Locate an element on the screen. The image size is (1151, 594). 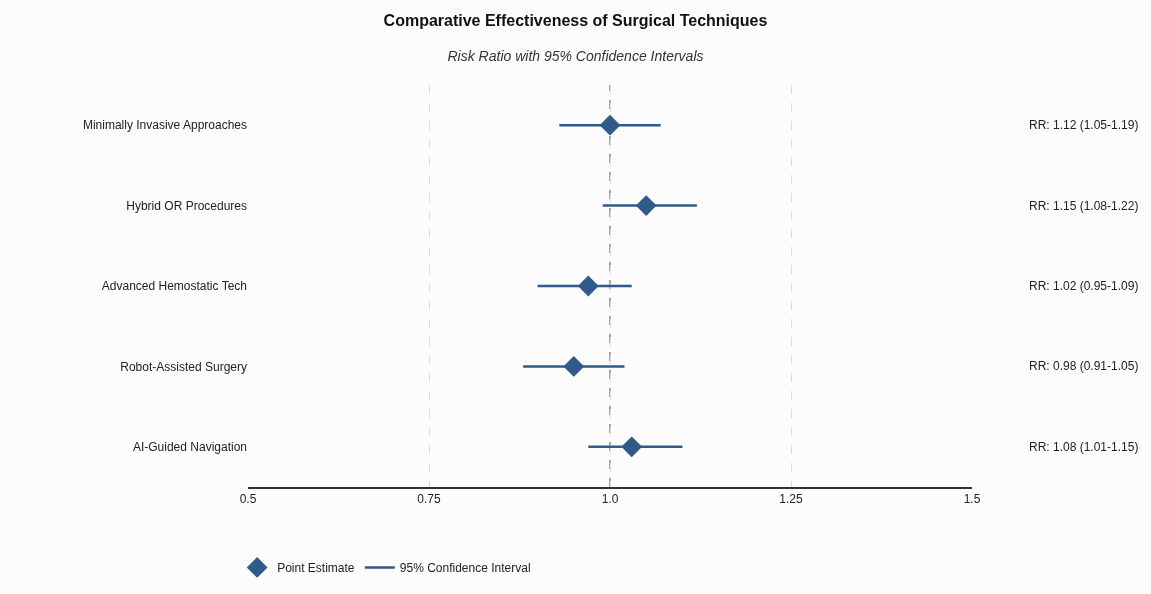
x-tick-label: 1.25 is located at coordinates (791, 499).